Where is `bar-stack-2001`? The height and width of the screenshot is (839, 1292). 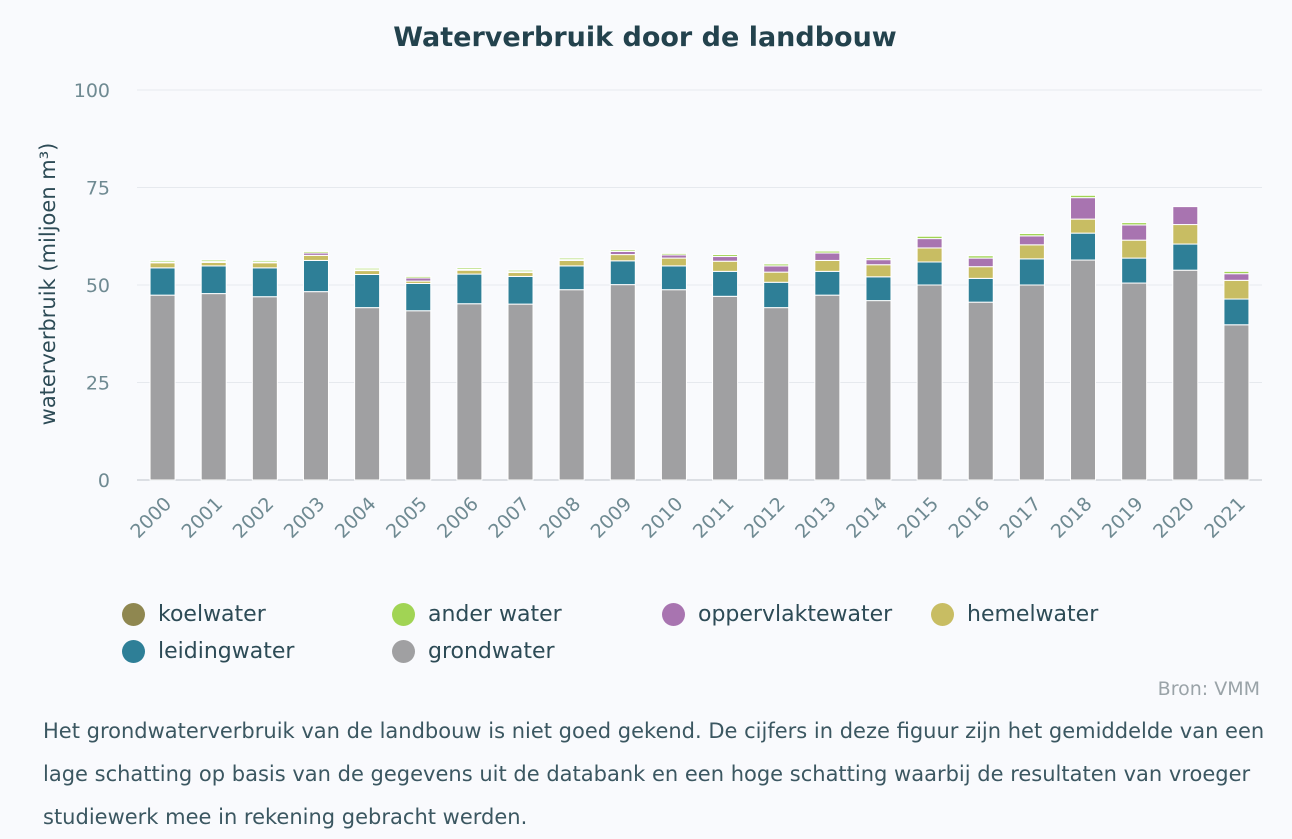 bar-stack-2001 is located at coordinates (213, 370).